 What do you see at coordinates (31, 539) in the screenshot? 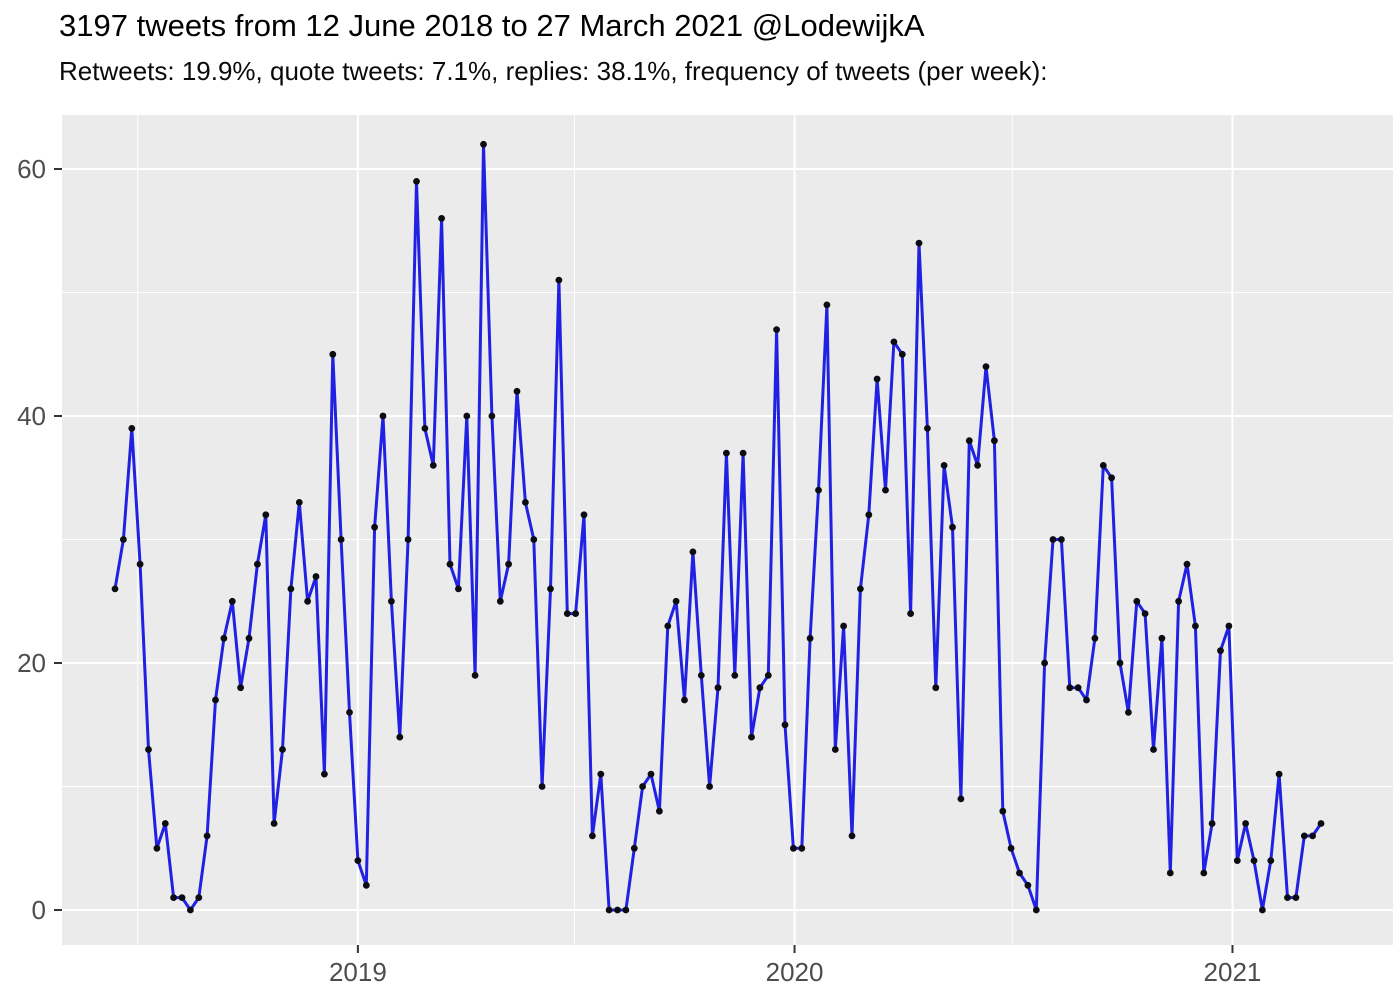
I see `y-axis-labels: 0 20 40 60` at bounding box center [31, 539].